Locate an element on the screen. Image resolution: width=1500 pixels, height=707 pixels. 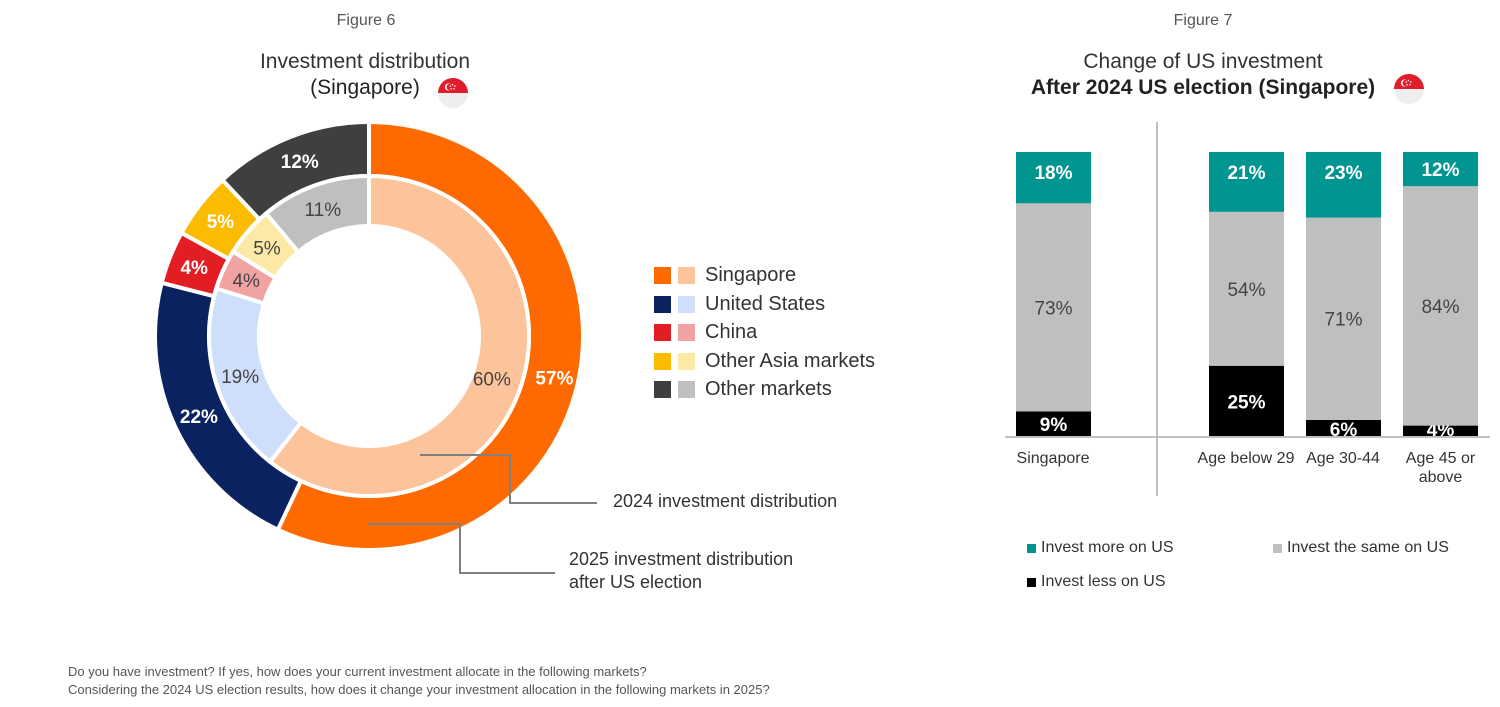
legend-item-other-markets: Other markets is located at coordinates (743, 389).